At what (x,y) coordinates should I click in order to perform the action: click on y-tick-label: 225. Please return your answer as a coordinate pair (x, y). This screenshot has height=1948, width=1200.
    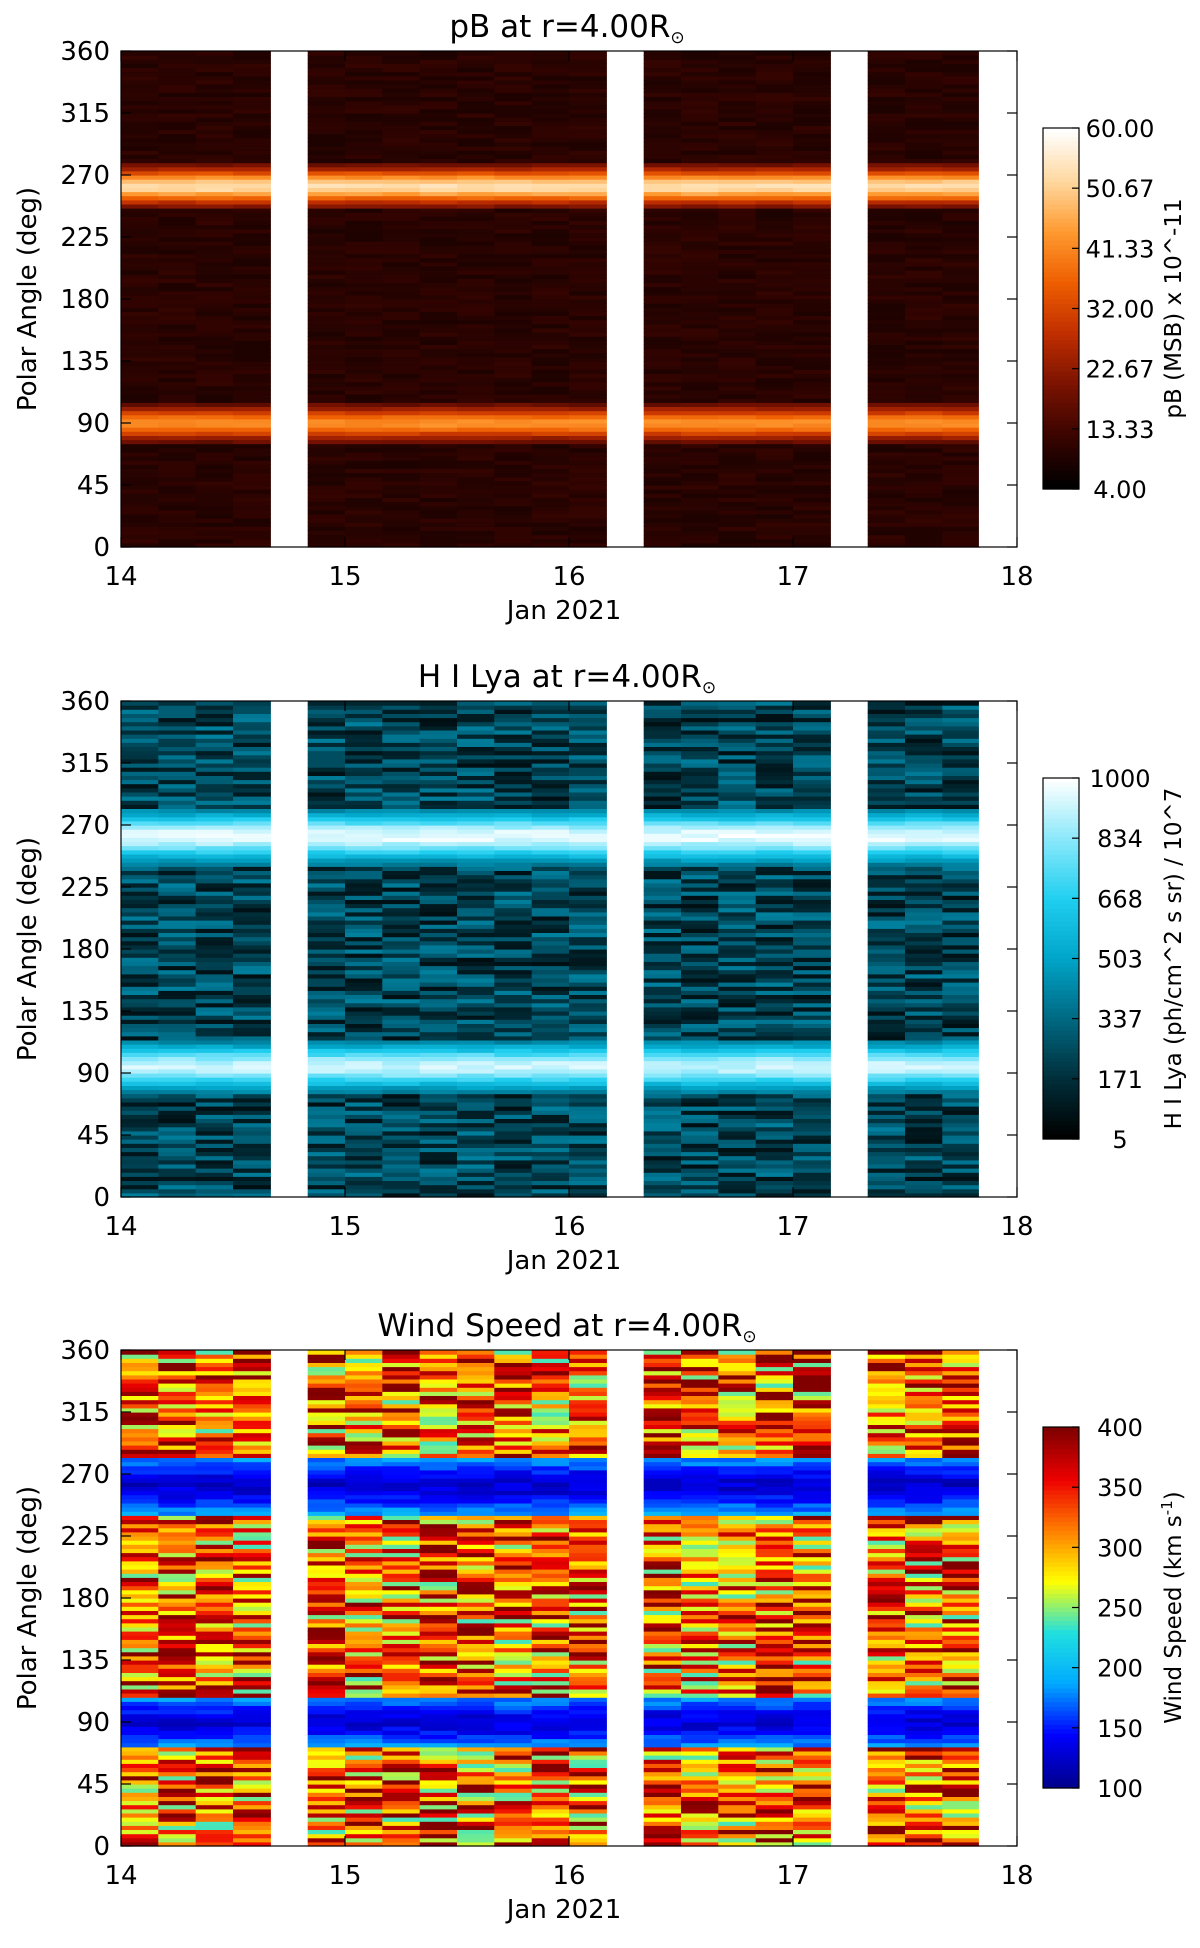
    Looking at the image, I should click on (85, 888).